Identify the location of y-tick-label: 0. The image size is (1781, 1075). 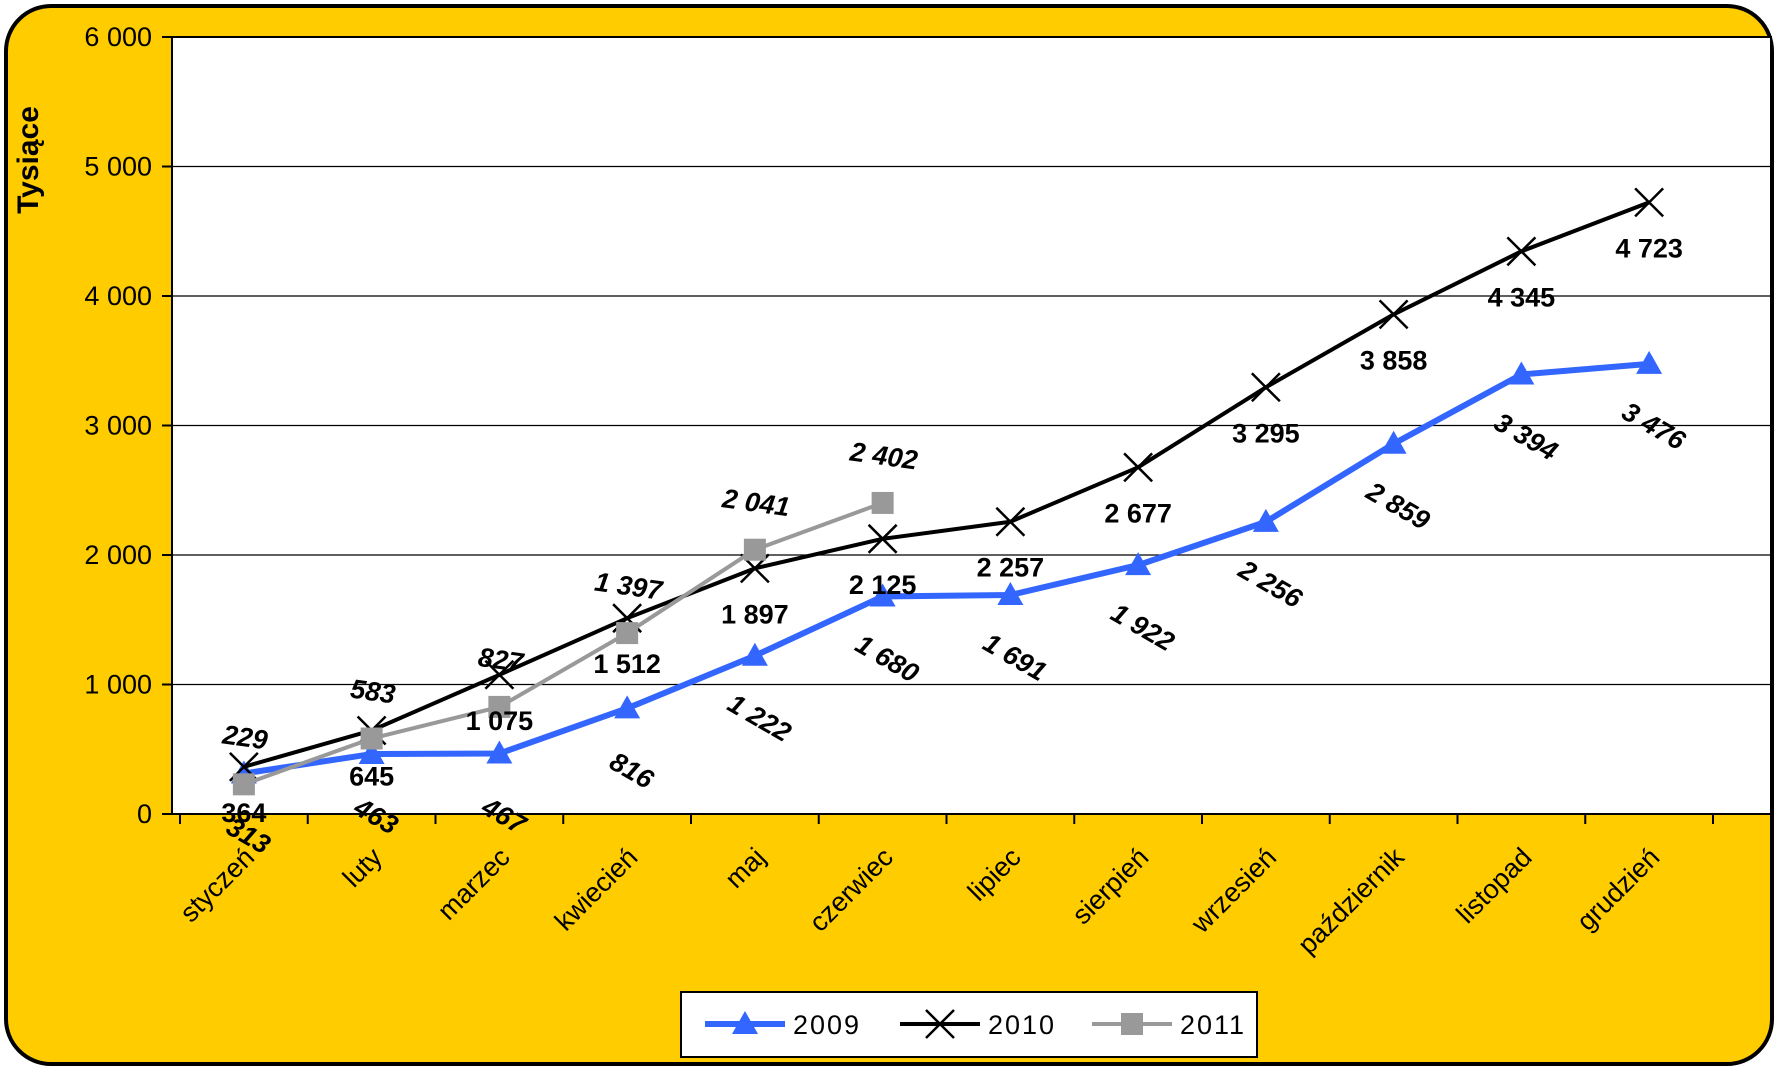
(144, 814).